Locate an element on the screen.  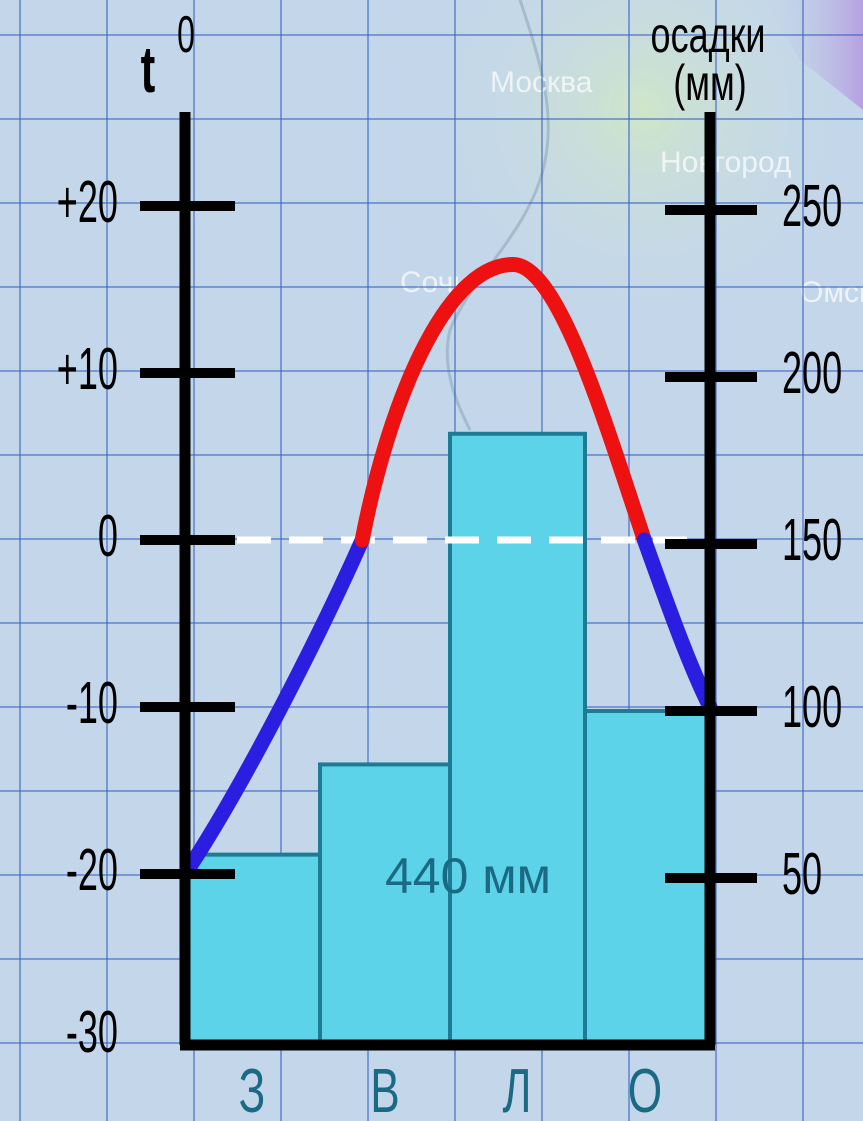
season-label-2: Л is located at coordinates (516, 1089).